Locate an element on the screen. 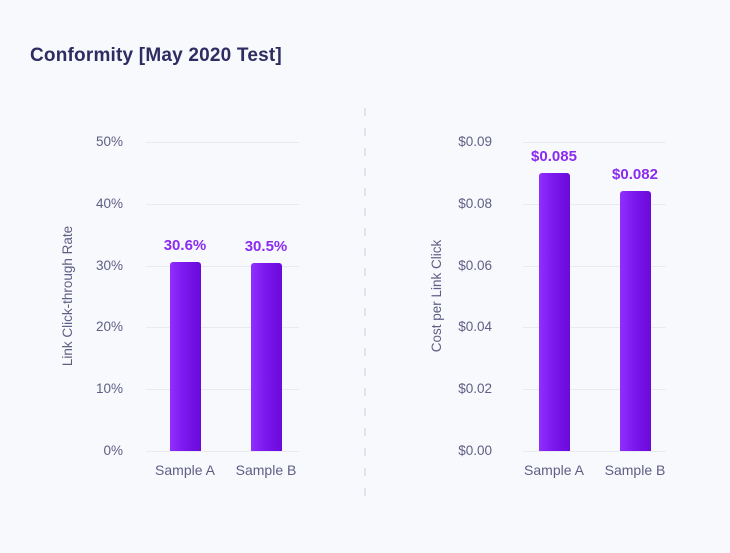 The width and height of the screenshot is (730, 553). y-tick-label: $0.09 is located at coordinates (475, 141).